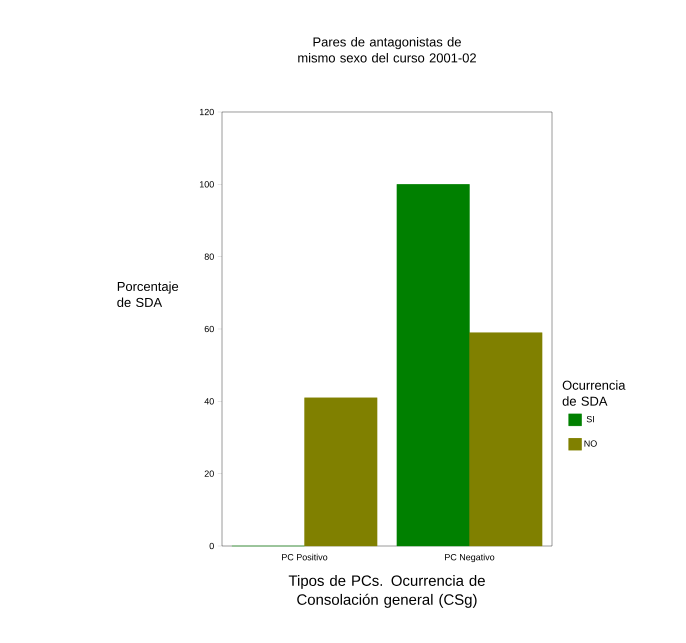  Describe the element at coordinates (305, 557) in the screenshot. I see `x-tick-label: PC Positivo` at that location.